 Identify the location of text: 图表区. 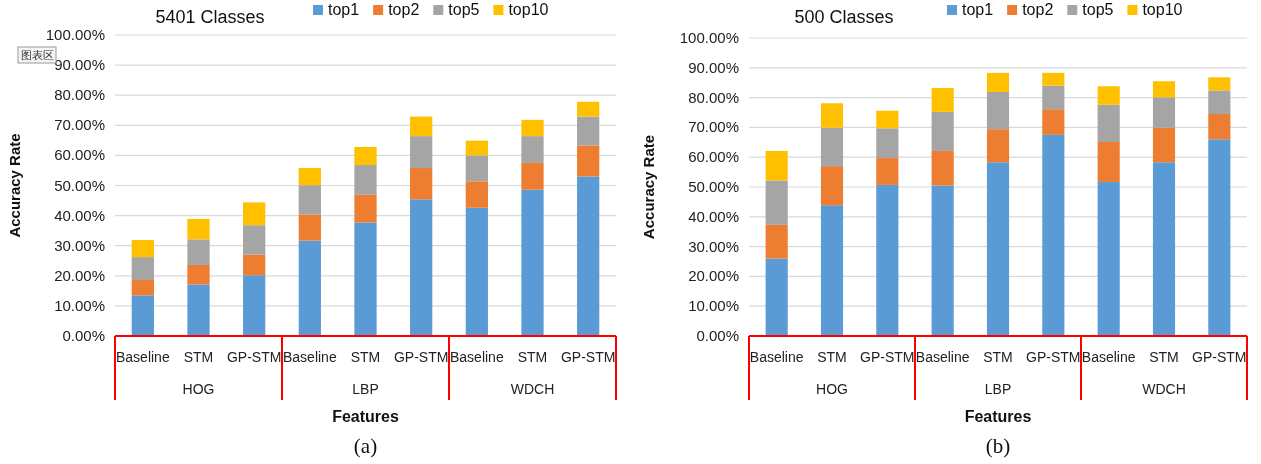
(37, 55).